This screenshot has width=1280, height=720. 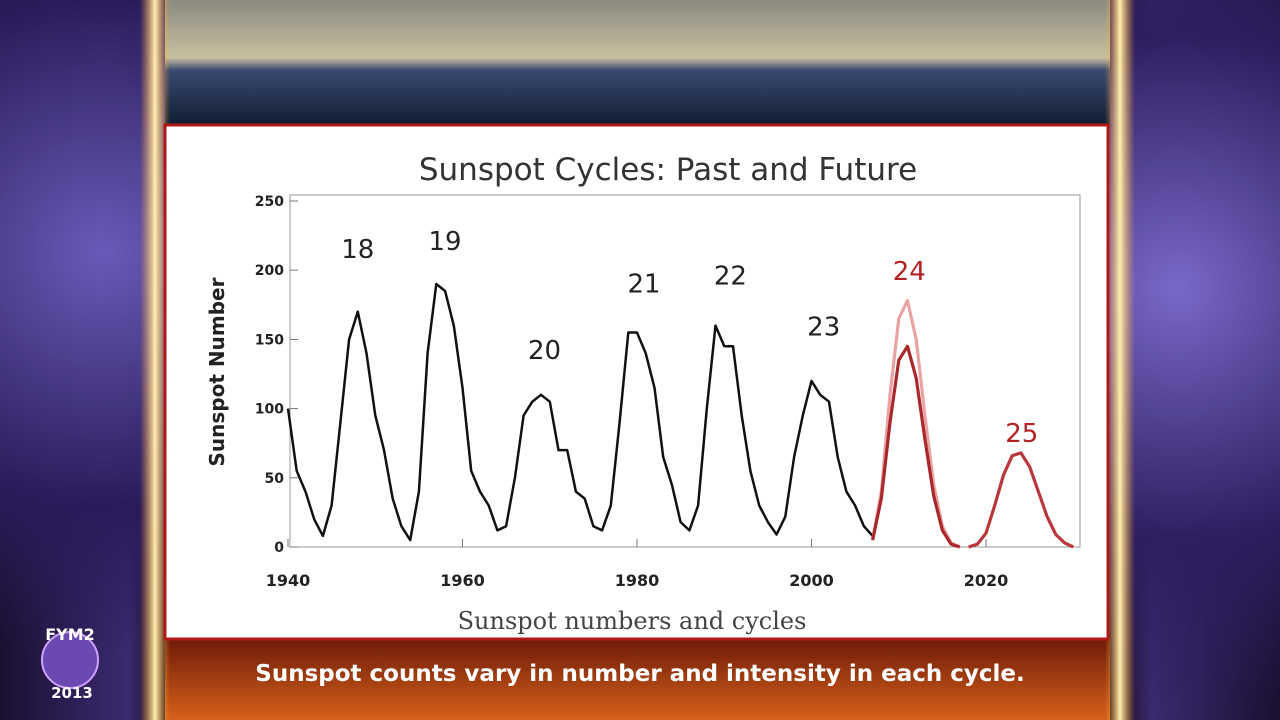 I want to click on x-tick-label: 1980, so click(x=637, y=580).